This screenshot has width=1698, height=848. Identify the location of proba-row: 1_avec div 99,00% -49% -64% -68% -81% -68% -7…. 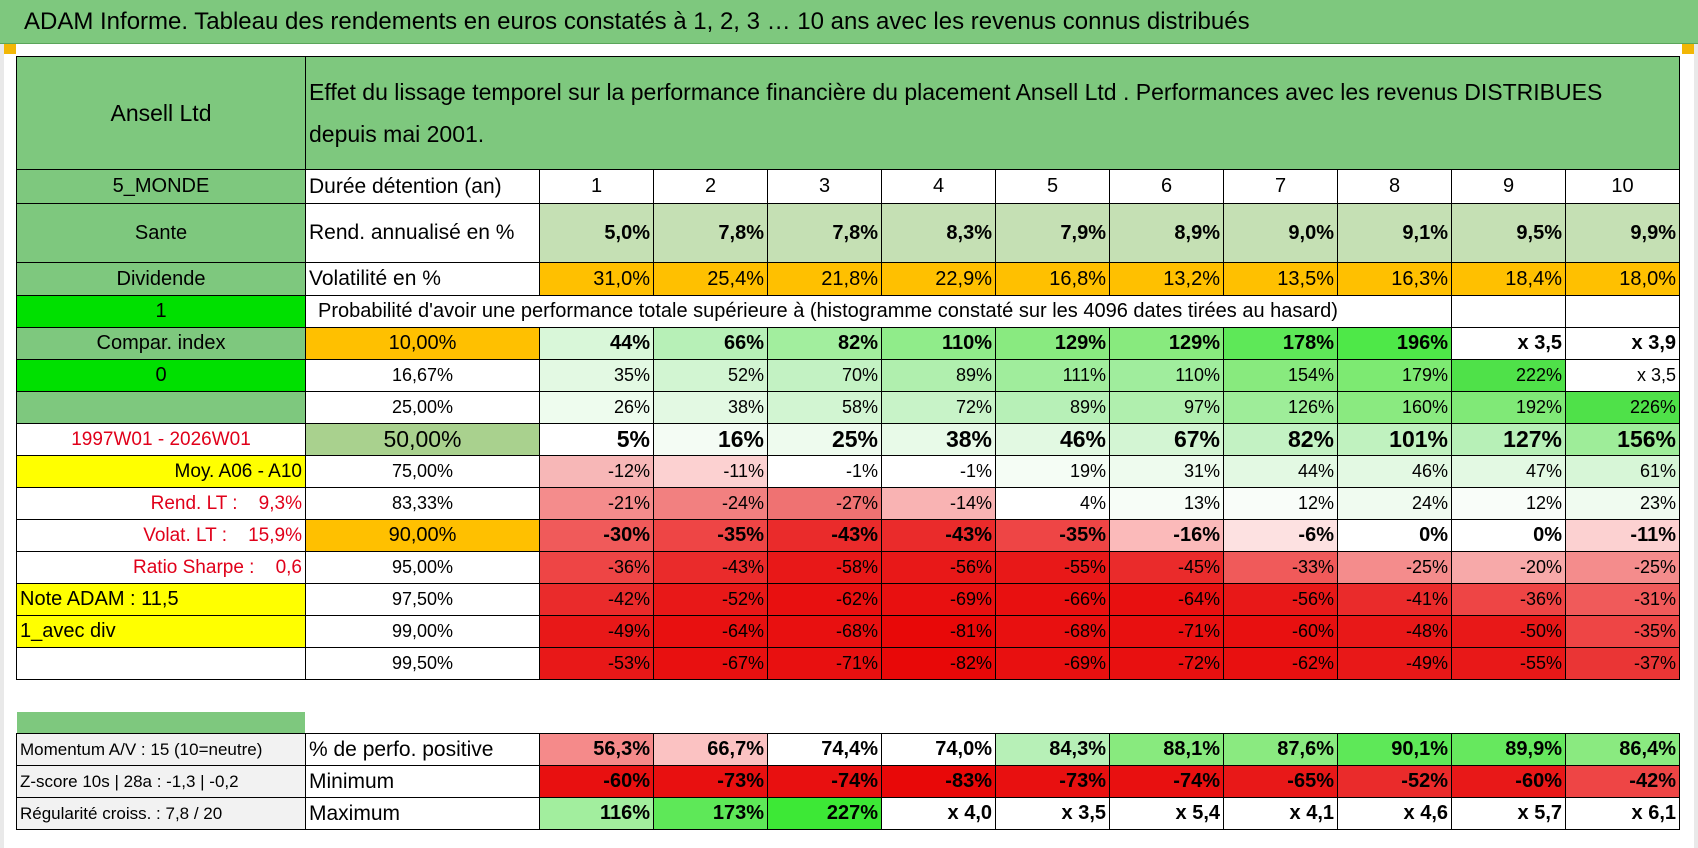
(848, 631).